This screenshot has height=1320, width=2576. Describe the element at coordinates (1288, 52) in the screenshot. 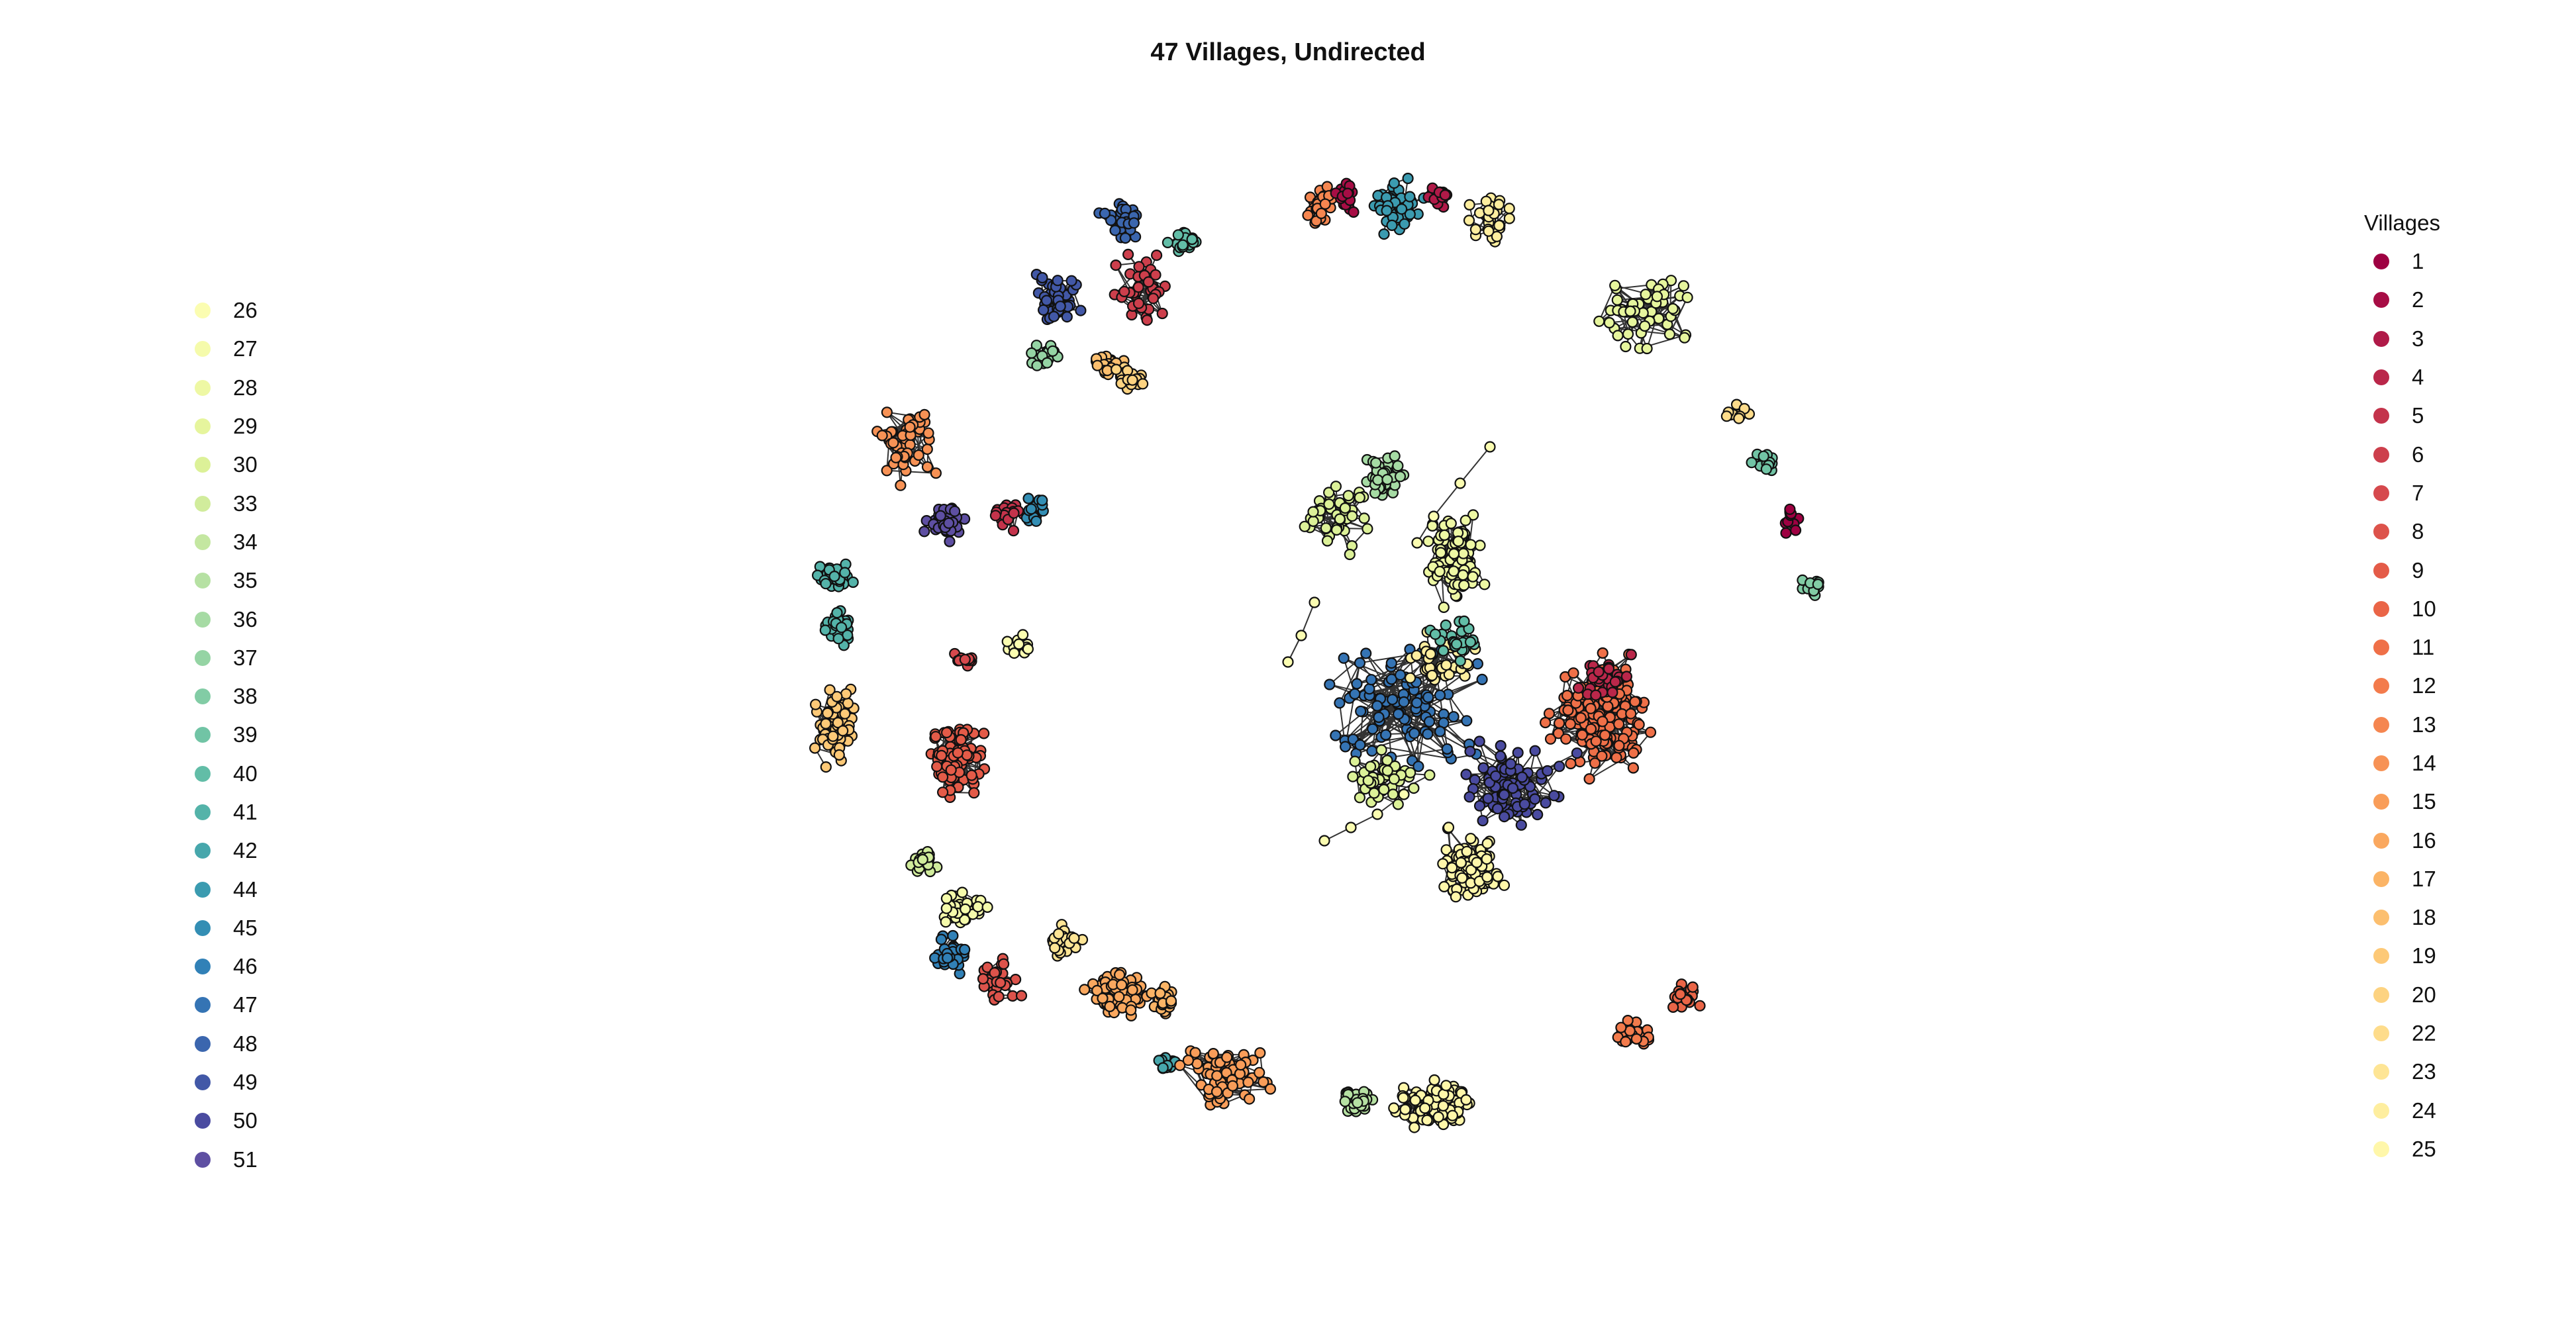

I see `chart-title: 47 Villages, Undirected` at that location.